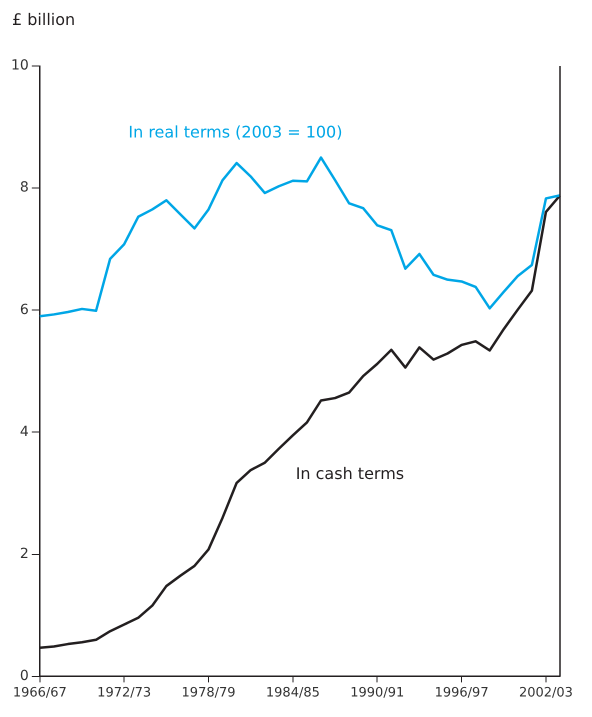 This screenshot has width=592, height=717. I want to click on x-tick-label: 1990/91, so click(377, 693).